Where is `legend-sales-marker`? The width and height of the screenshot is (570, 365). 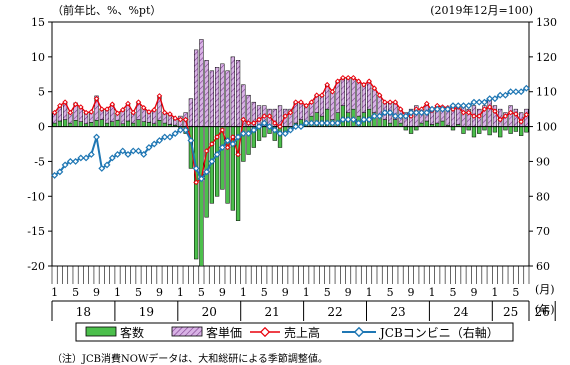
legend-sales-marker is located at coordinates (265, 332).